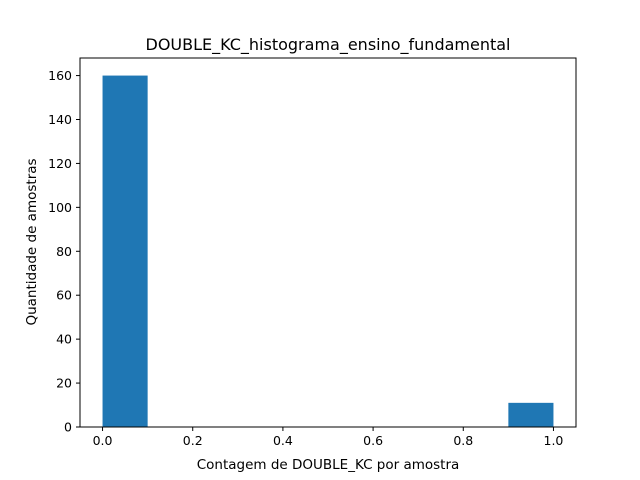 This screenshot has width=640, height=480. I want to click on x-tick-label: 0.6, so click(373, 440).